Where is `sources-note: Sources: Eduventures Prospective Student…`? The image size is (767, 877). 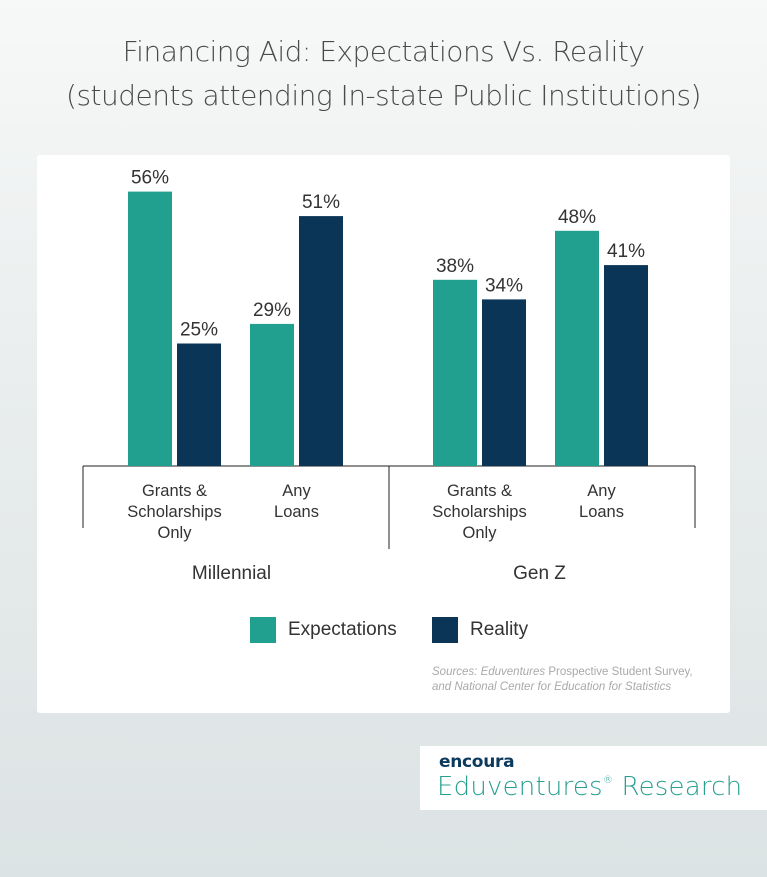 sources-note: Sources: Eduventures Prospective Student… is located at coordinates (577, 680).